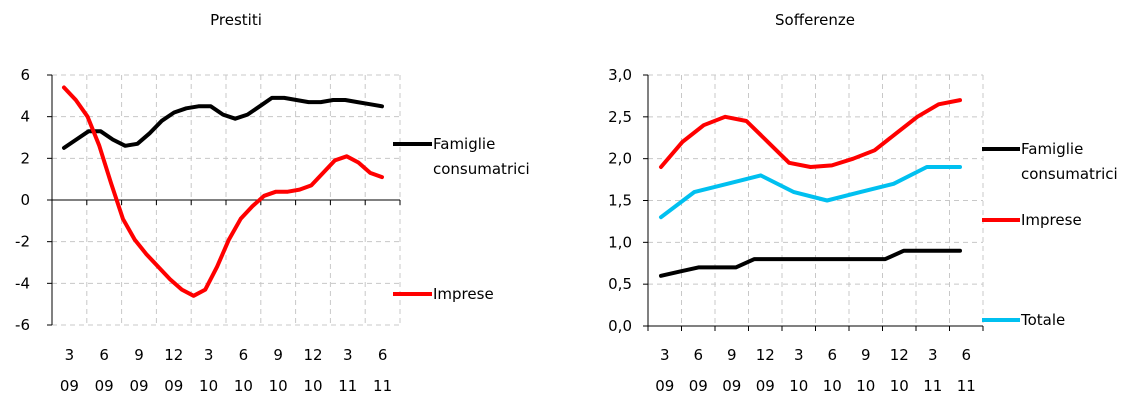 Image resolution: width=1127 pixels, height=396 pixels. I want to click on y-tick-label: 0,5, so click(620, 284).